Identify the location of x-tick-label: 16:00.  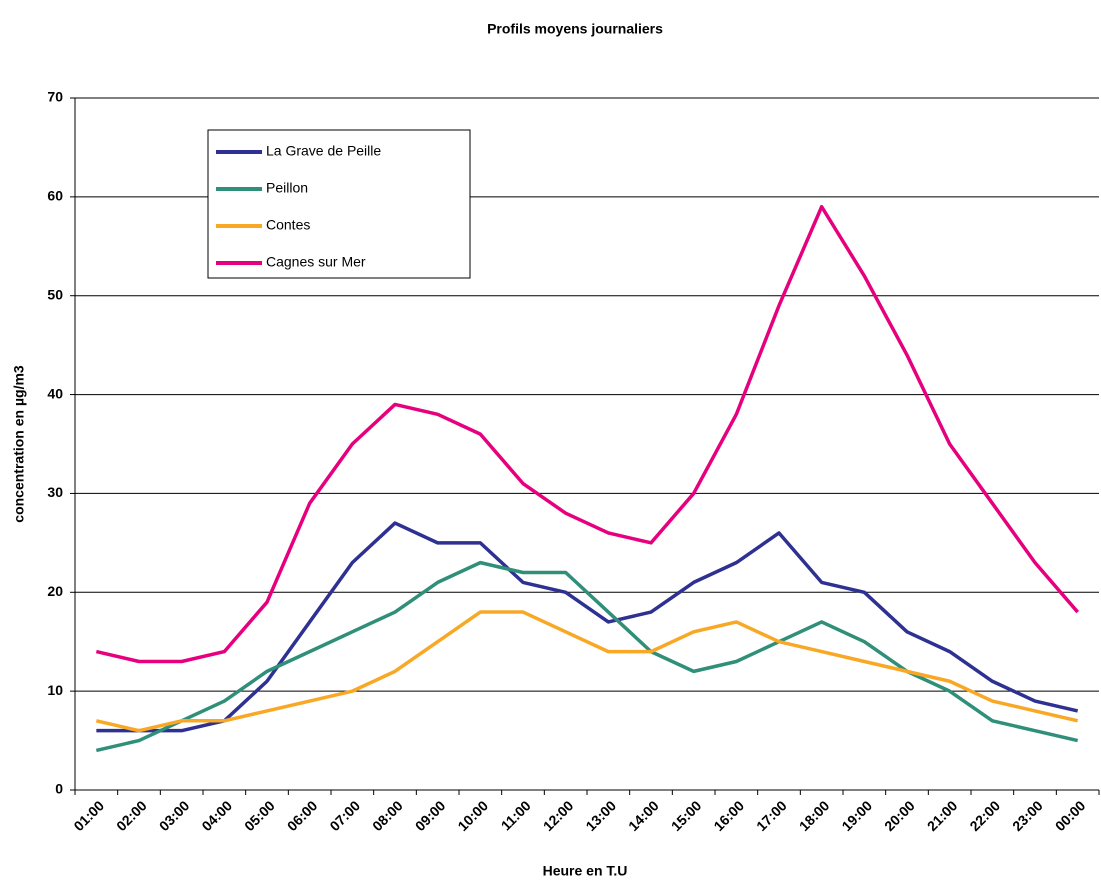
(728, 815).